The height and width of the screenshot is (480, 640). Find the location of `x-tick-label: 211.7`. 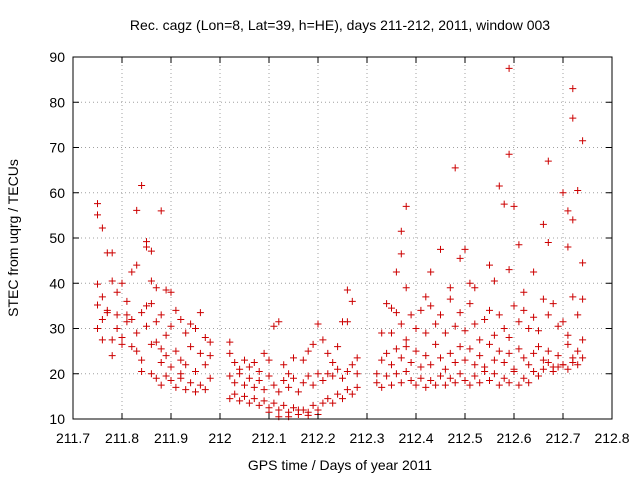

x-tick-label: 211.7 is located at coordinates (73, 438).